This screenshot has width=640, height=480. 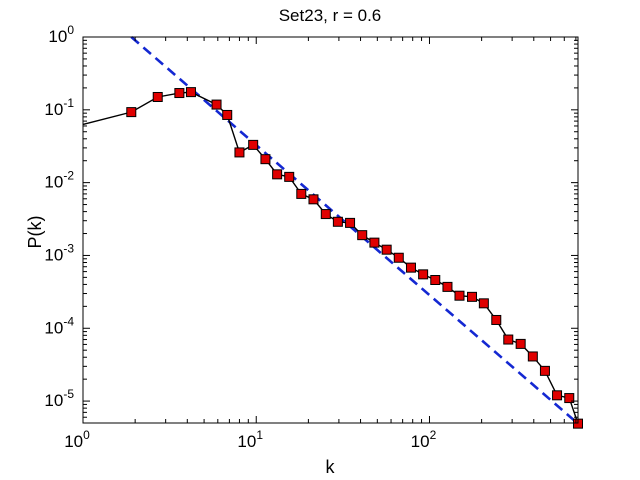 What do you see at coordinates (59, 252) in the screenshot?
I see `y-tick-label: 10⁻³` at bounding box center [59, 252].